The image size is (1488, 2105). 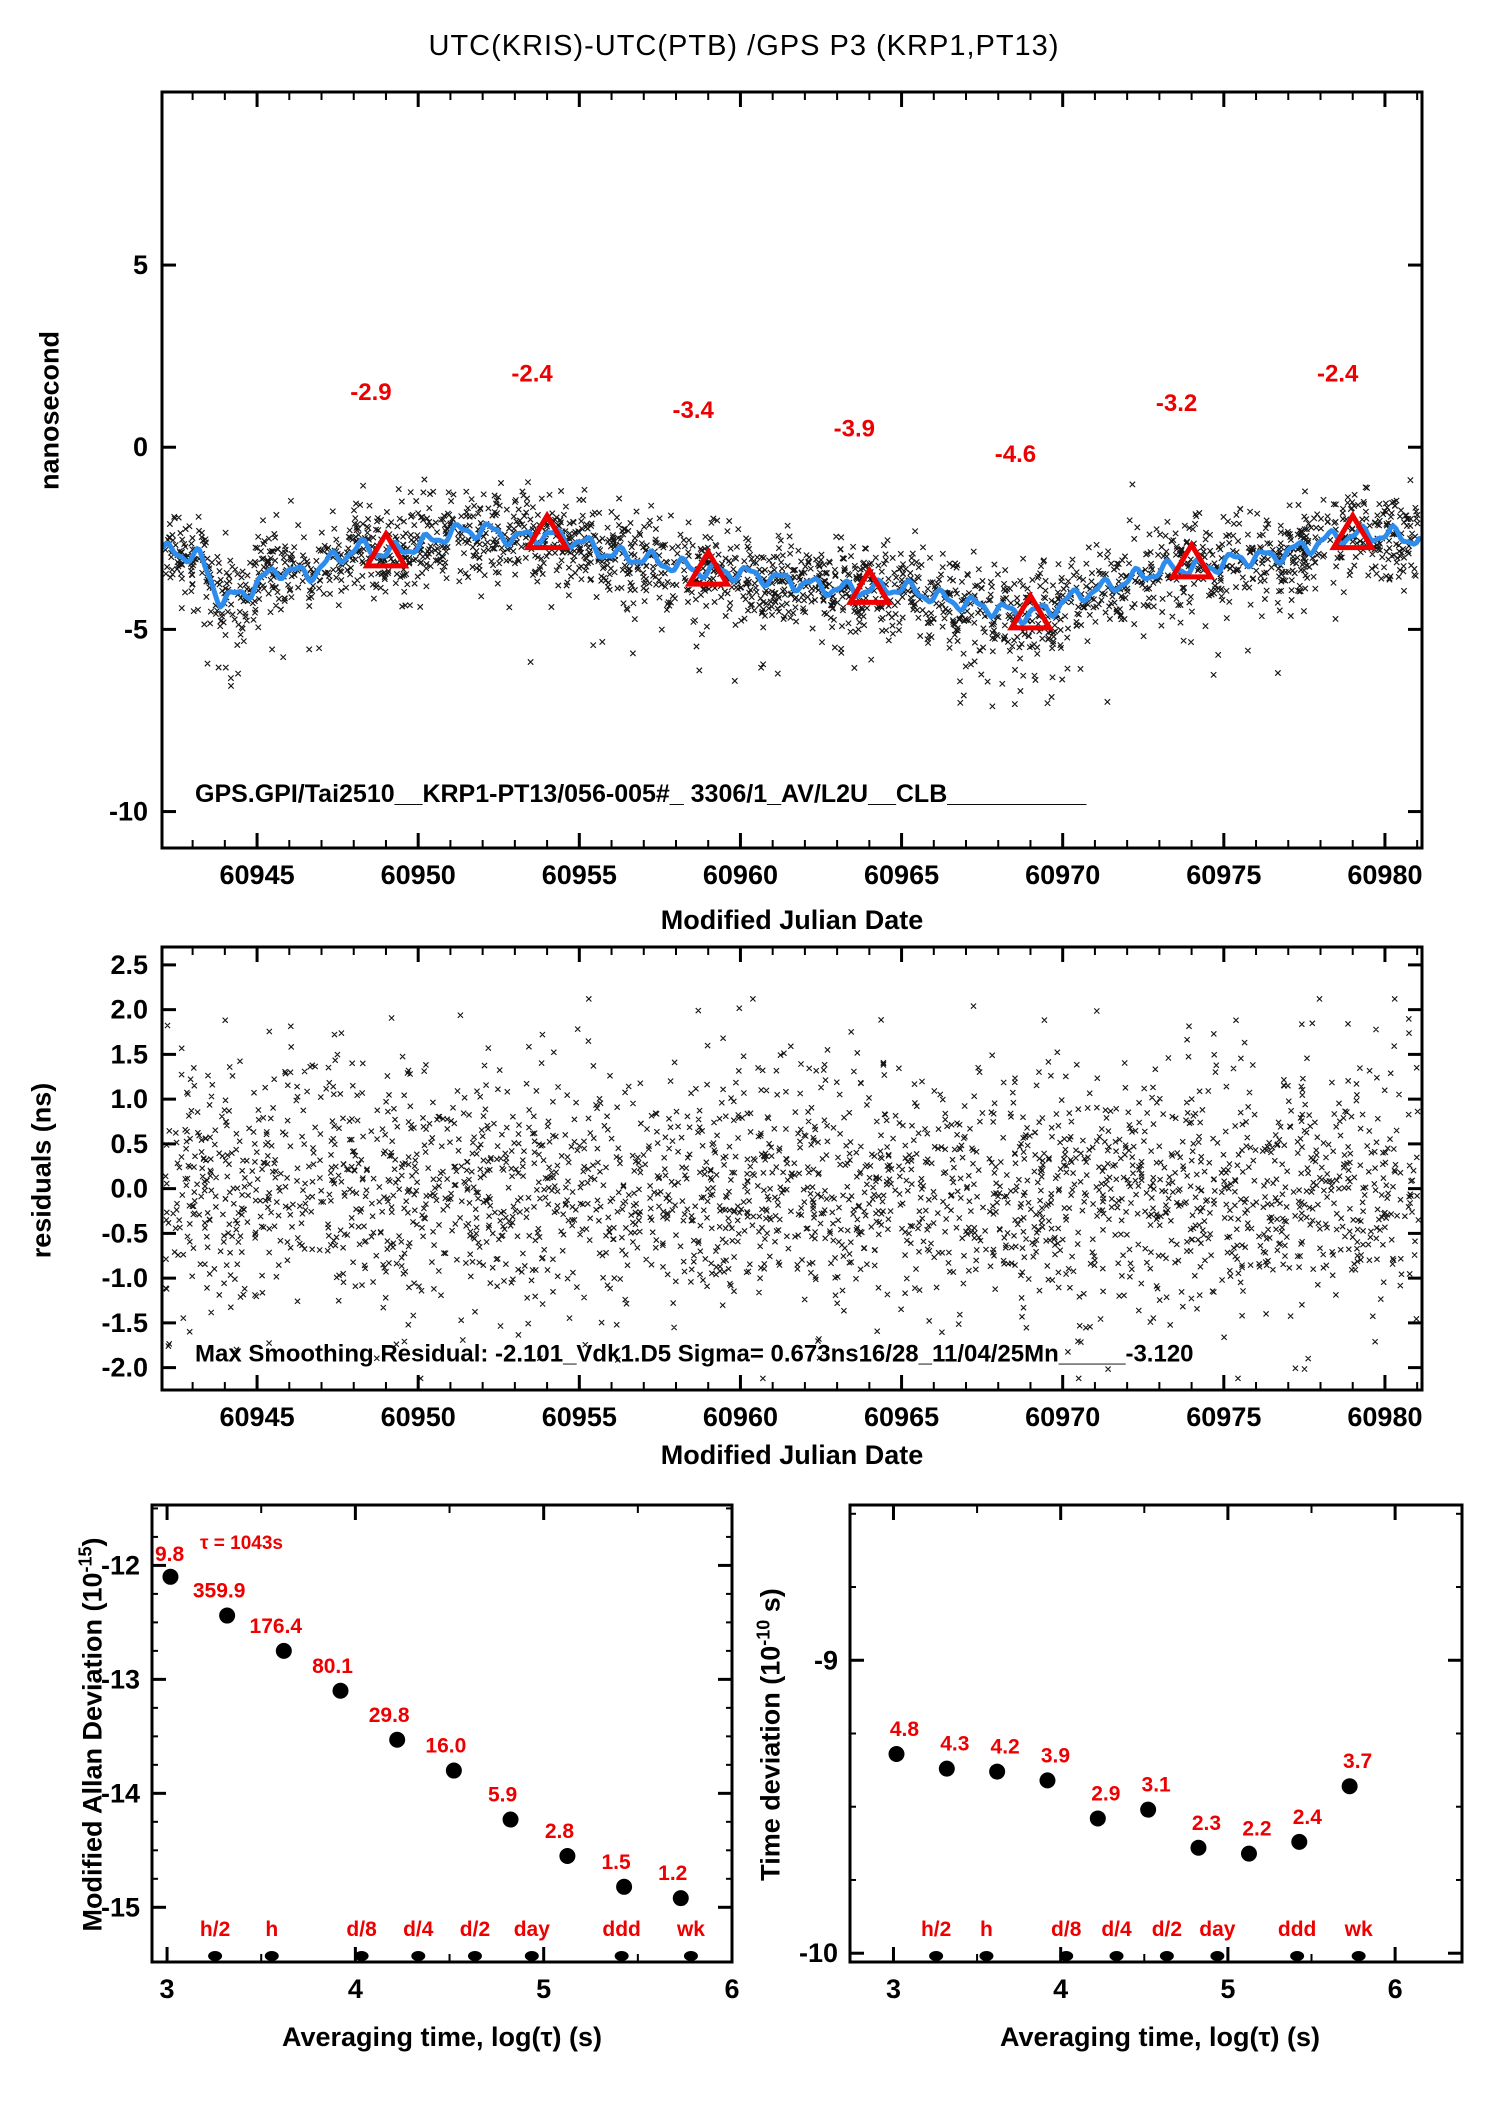 I want to click on svg-text: -0.5, so click(x=124, y=1233).